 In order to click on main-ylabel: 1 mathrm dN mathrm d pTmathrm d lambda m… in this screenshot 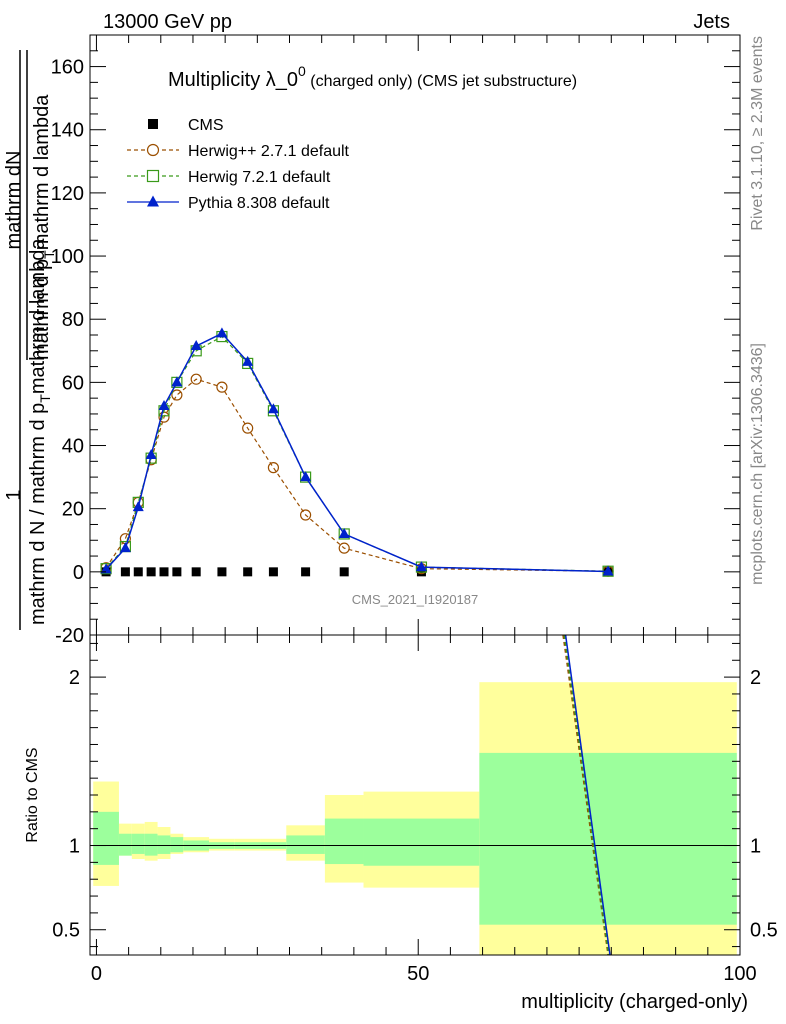, I will do `click(30, 340)`.